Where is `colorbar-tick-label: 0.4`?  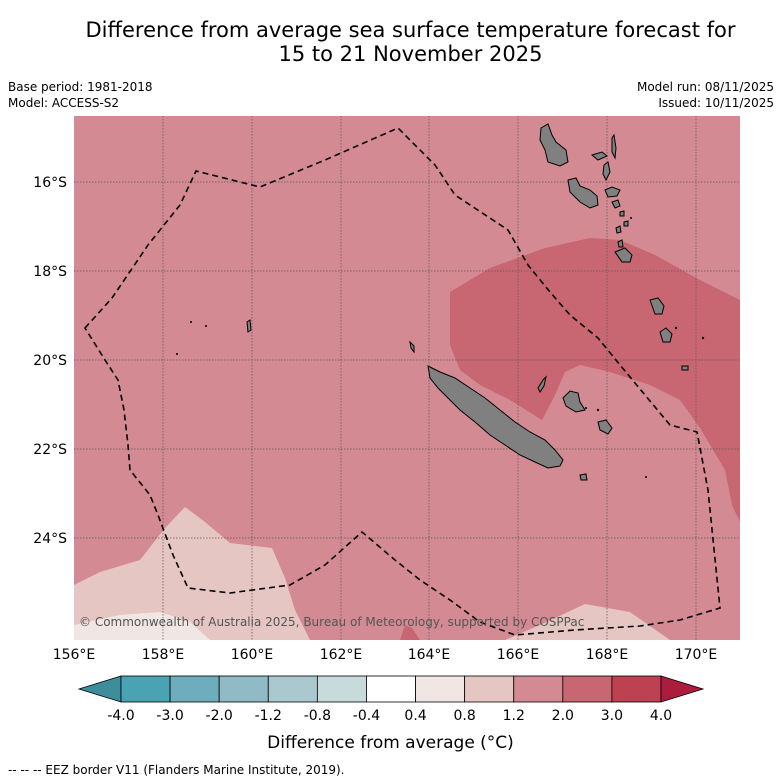
colorbar-tick-label: 0.4 is located at coordinates (415, 716).